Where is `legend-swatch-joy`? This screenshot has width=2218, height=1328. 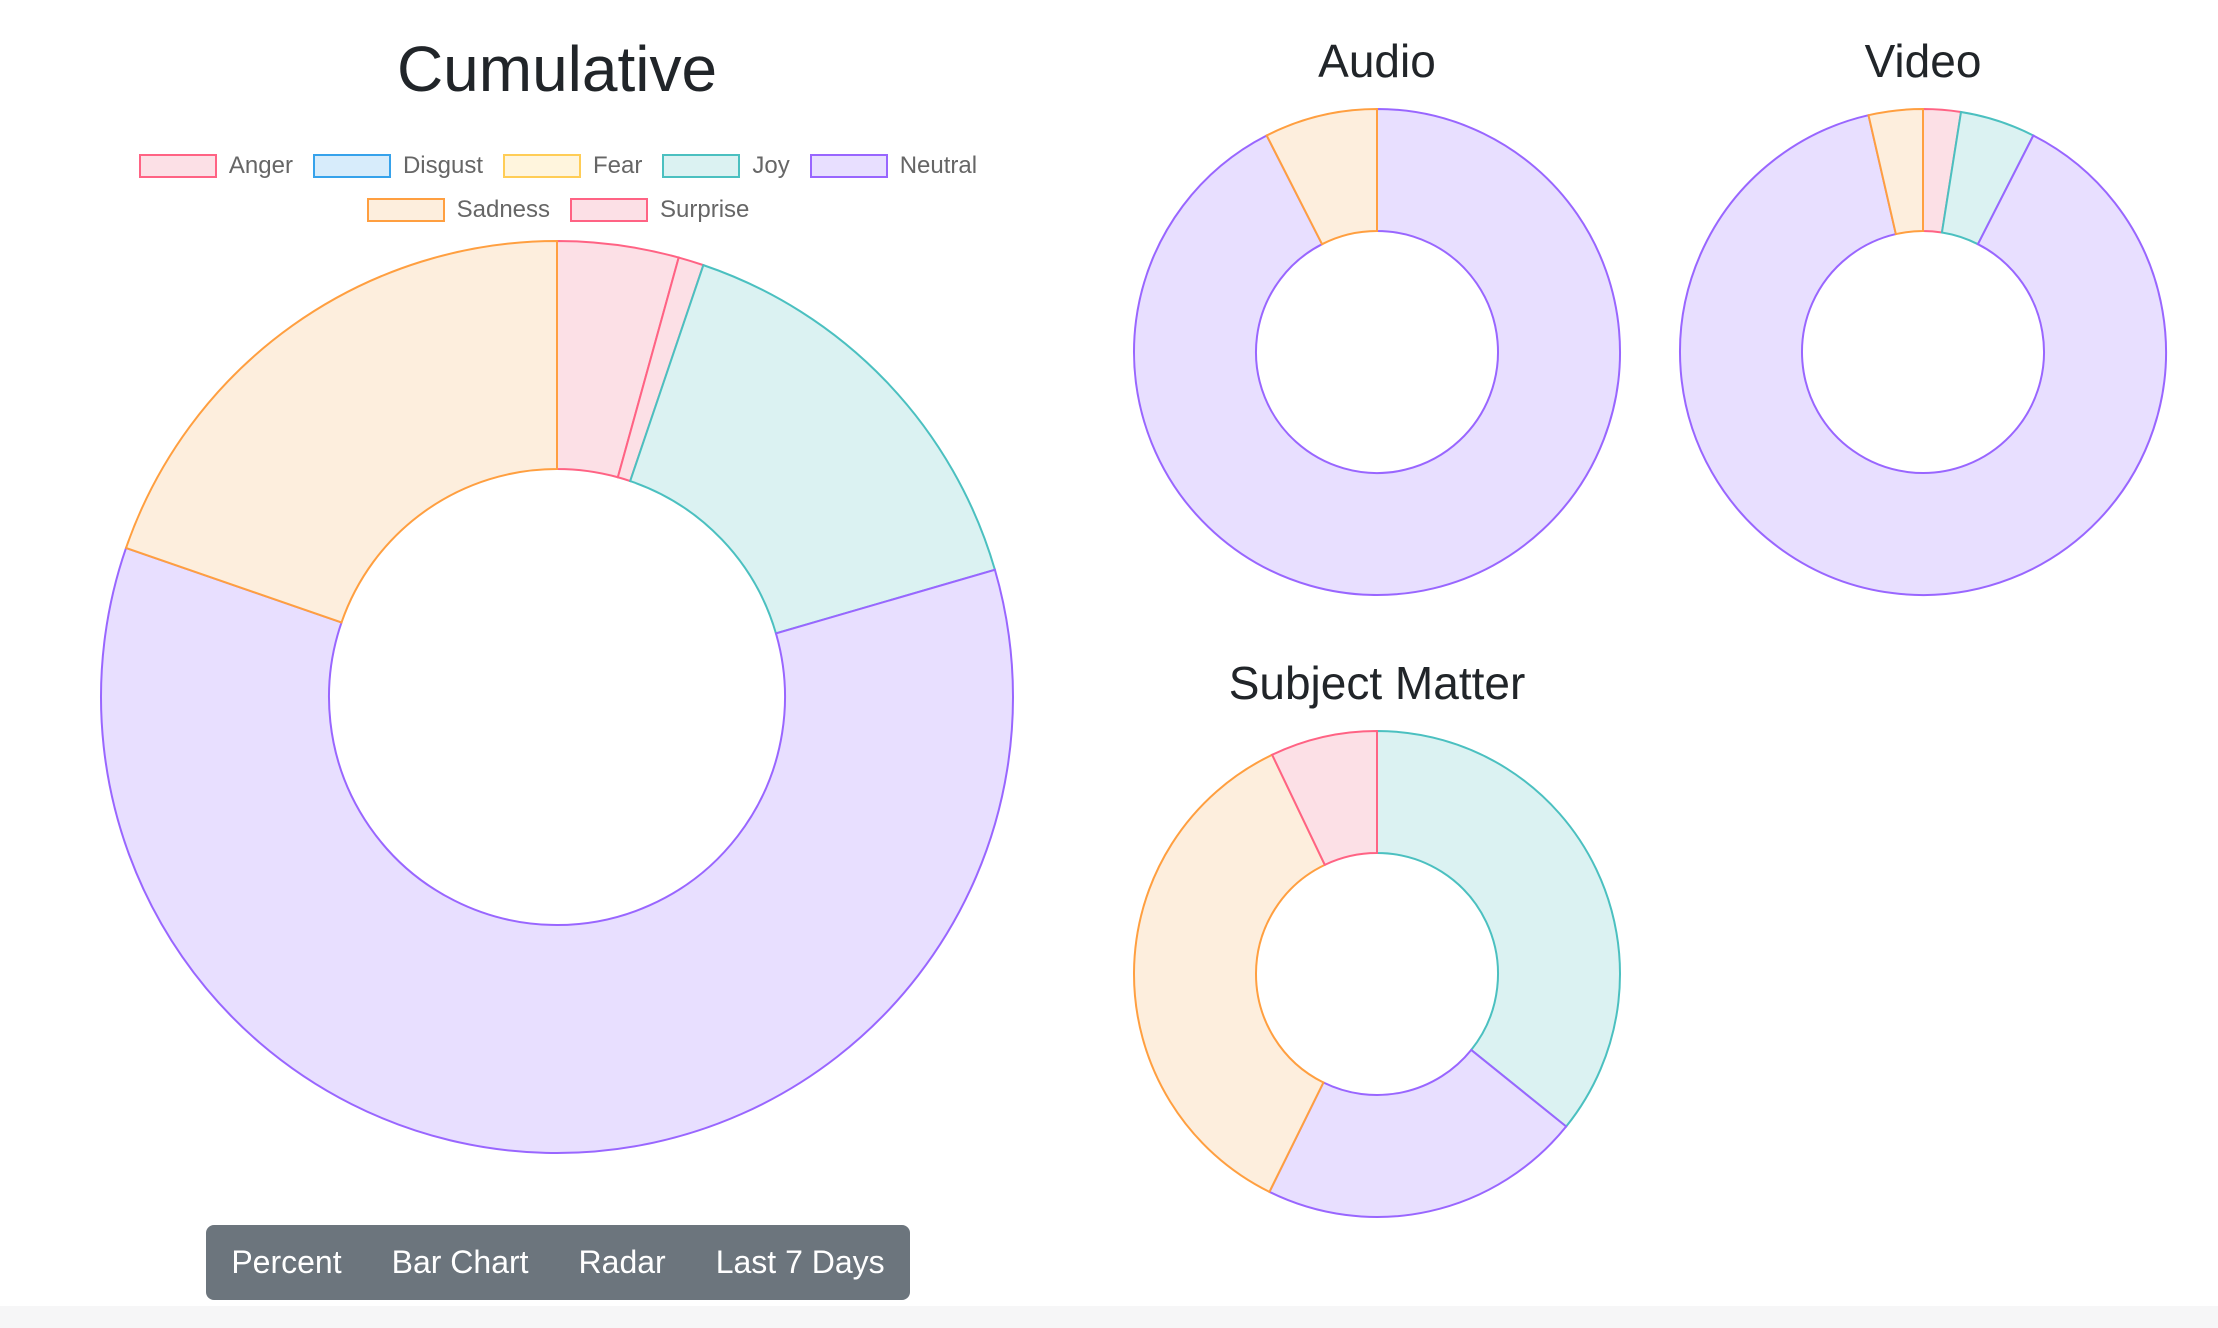
legend-swatch-joy is located at coordinates (701, 166).